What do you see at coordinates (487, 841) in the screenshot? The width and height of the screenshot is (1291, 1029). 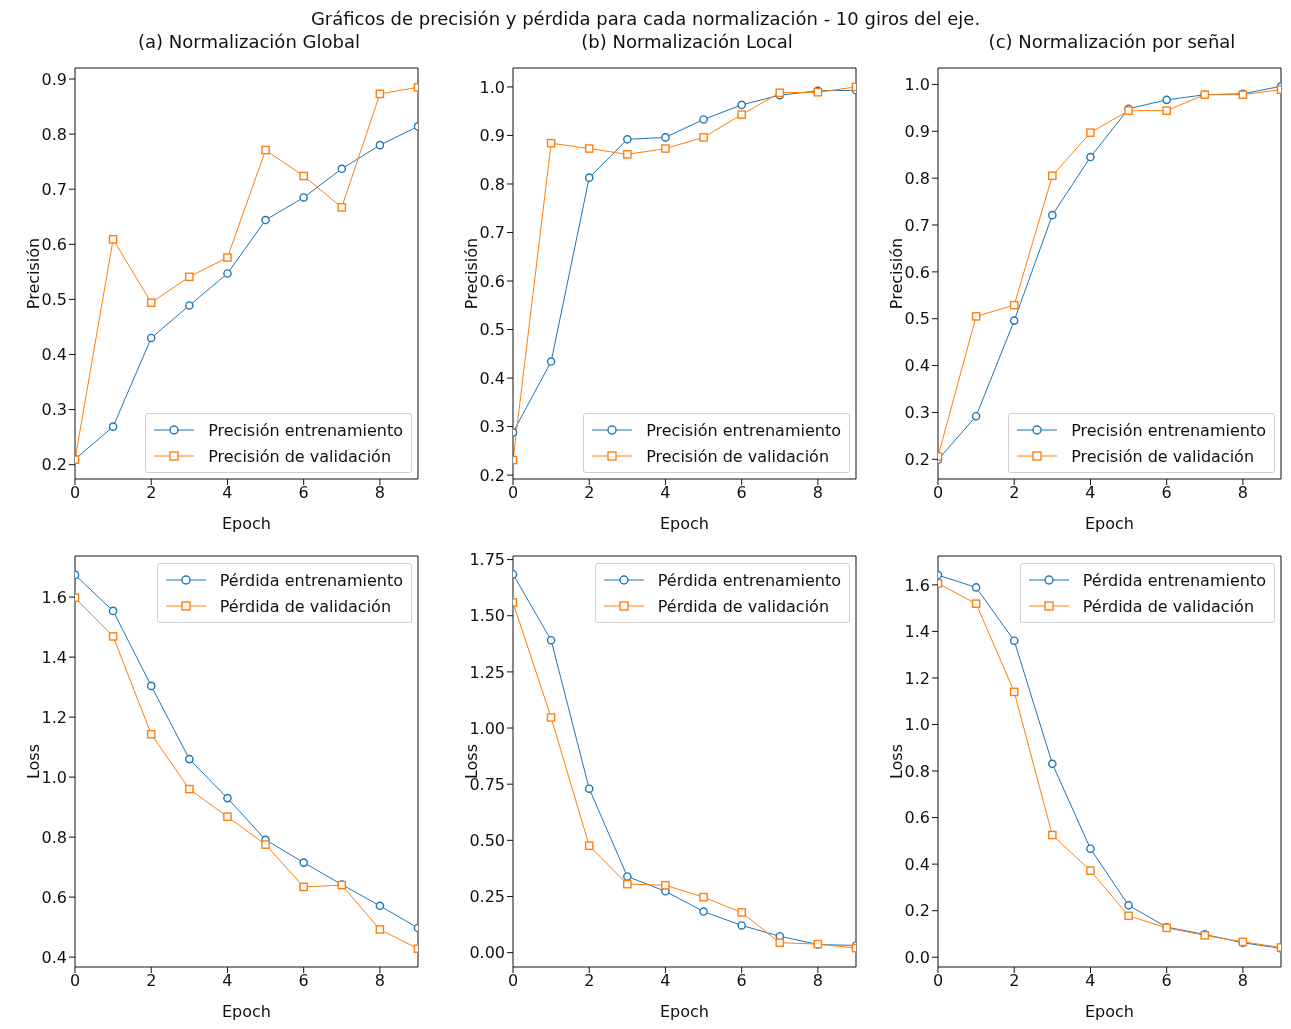 I see `y-tick-label: 0.50` at bounding box center [487, 841].